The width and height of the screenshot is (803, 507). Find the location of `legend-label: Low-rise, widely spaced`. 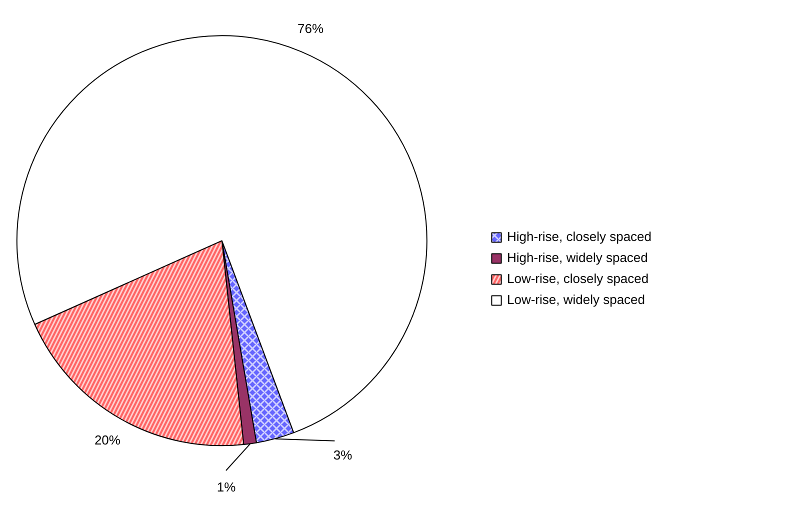

legend-label: Low-rise, widely spaced is located at coordinates (576, 299).